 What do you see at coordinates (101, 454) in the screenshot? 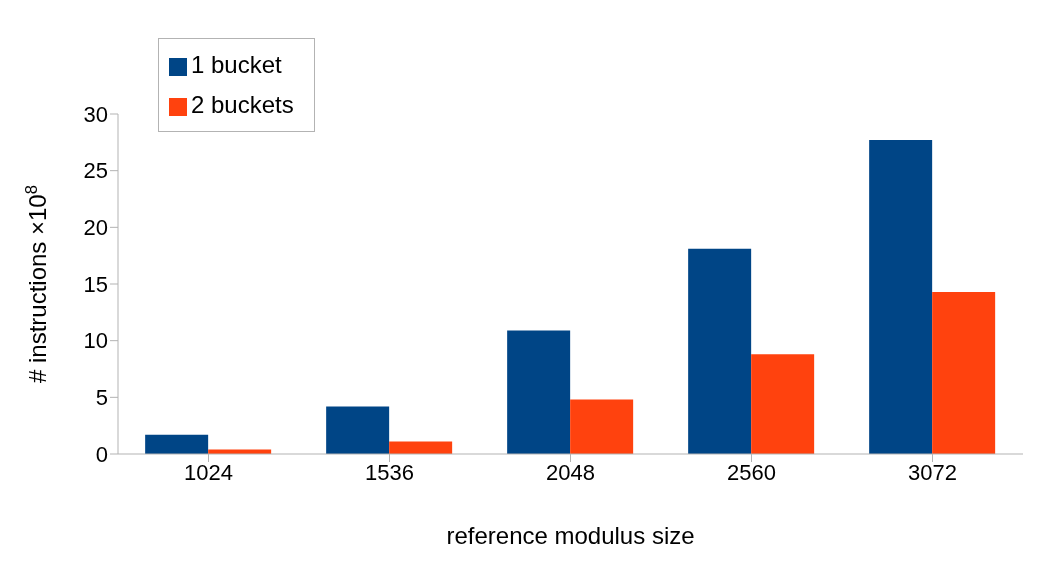
I see `y-tick-label: 0` at bounding box center [101, 454].